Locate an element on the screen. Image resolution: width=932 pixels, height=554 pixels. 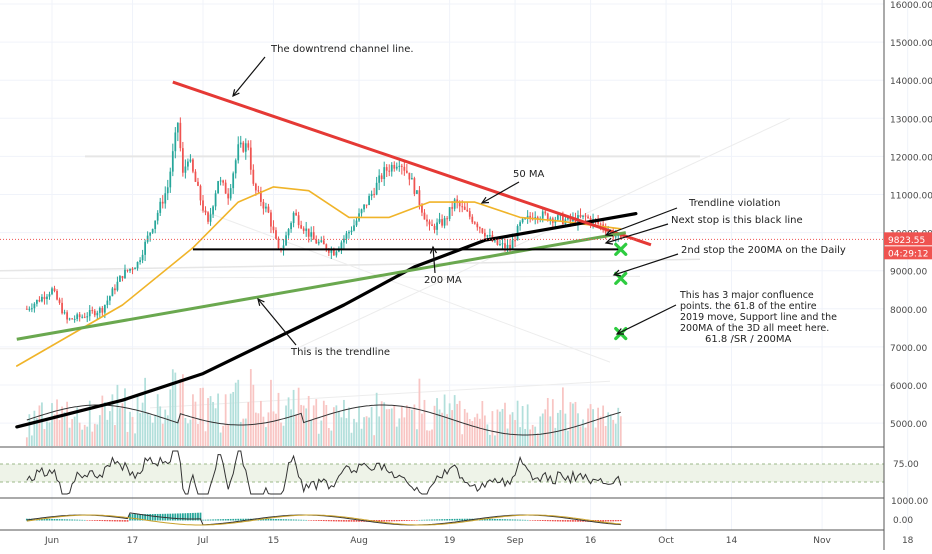
arrow-200ma is located at coordinates (433, 259).